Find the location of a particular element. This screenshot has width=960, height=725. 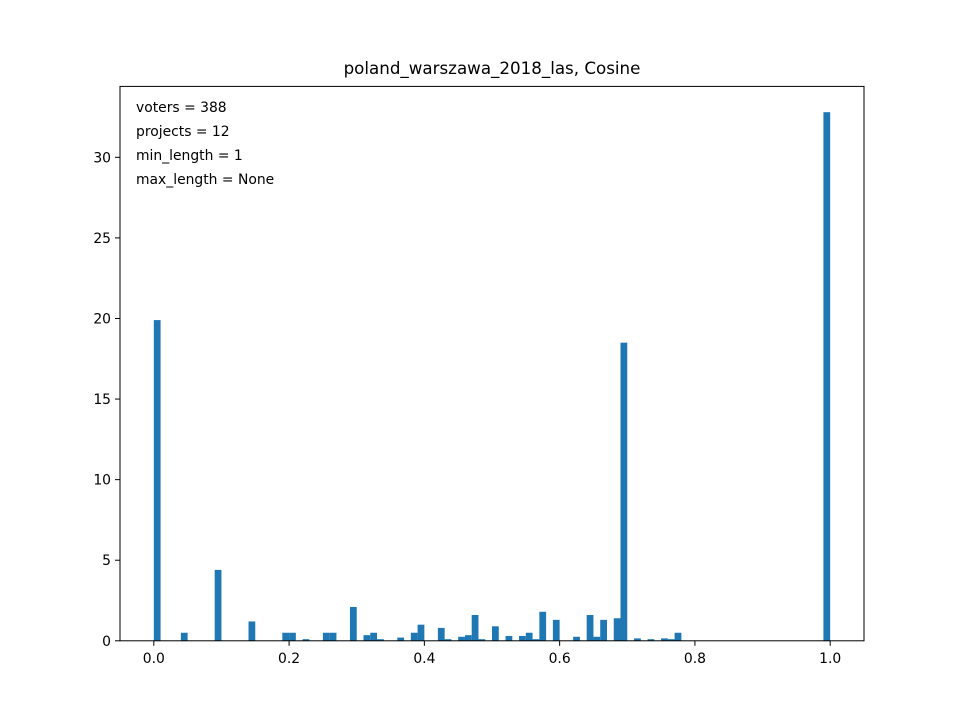

annotation-projects: projects = 12 is located at coordinates (183, 132).